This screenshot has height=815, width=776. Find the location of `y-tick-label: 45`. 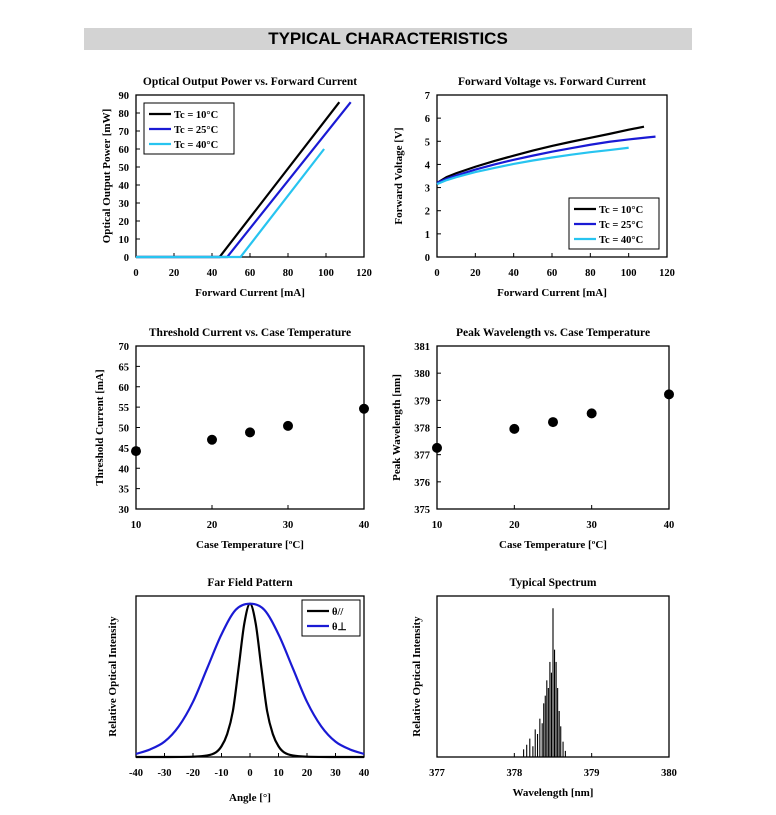

y-tick-label: 45 is located at coordinates (124, 449).